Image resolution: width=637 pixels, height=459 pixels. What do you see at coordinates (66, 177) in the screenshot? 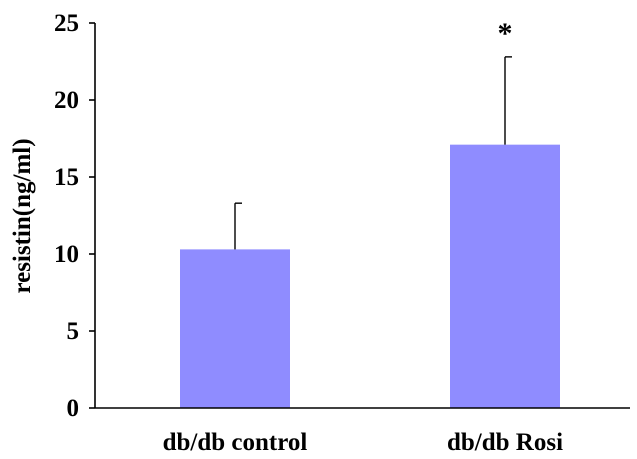
I see `y-tick-label-15: 15` at bounding box center [66, 177].